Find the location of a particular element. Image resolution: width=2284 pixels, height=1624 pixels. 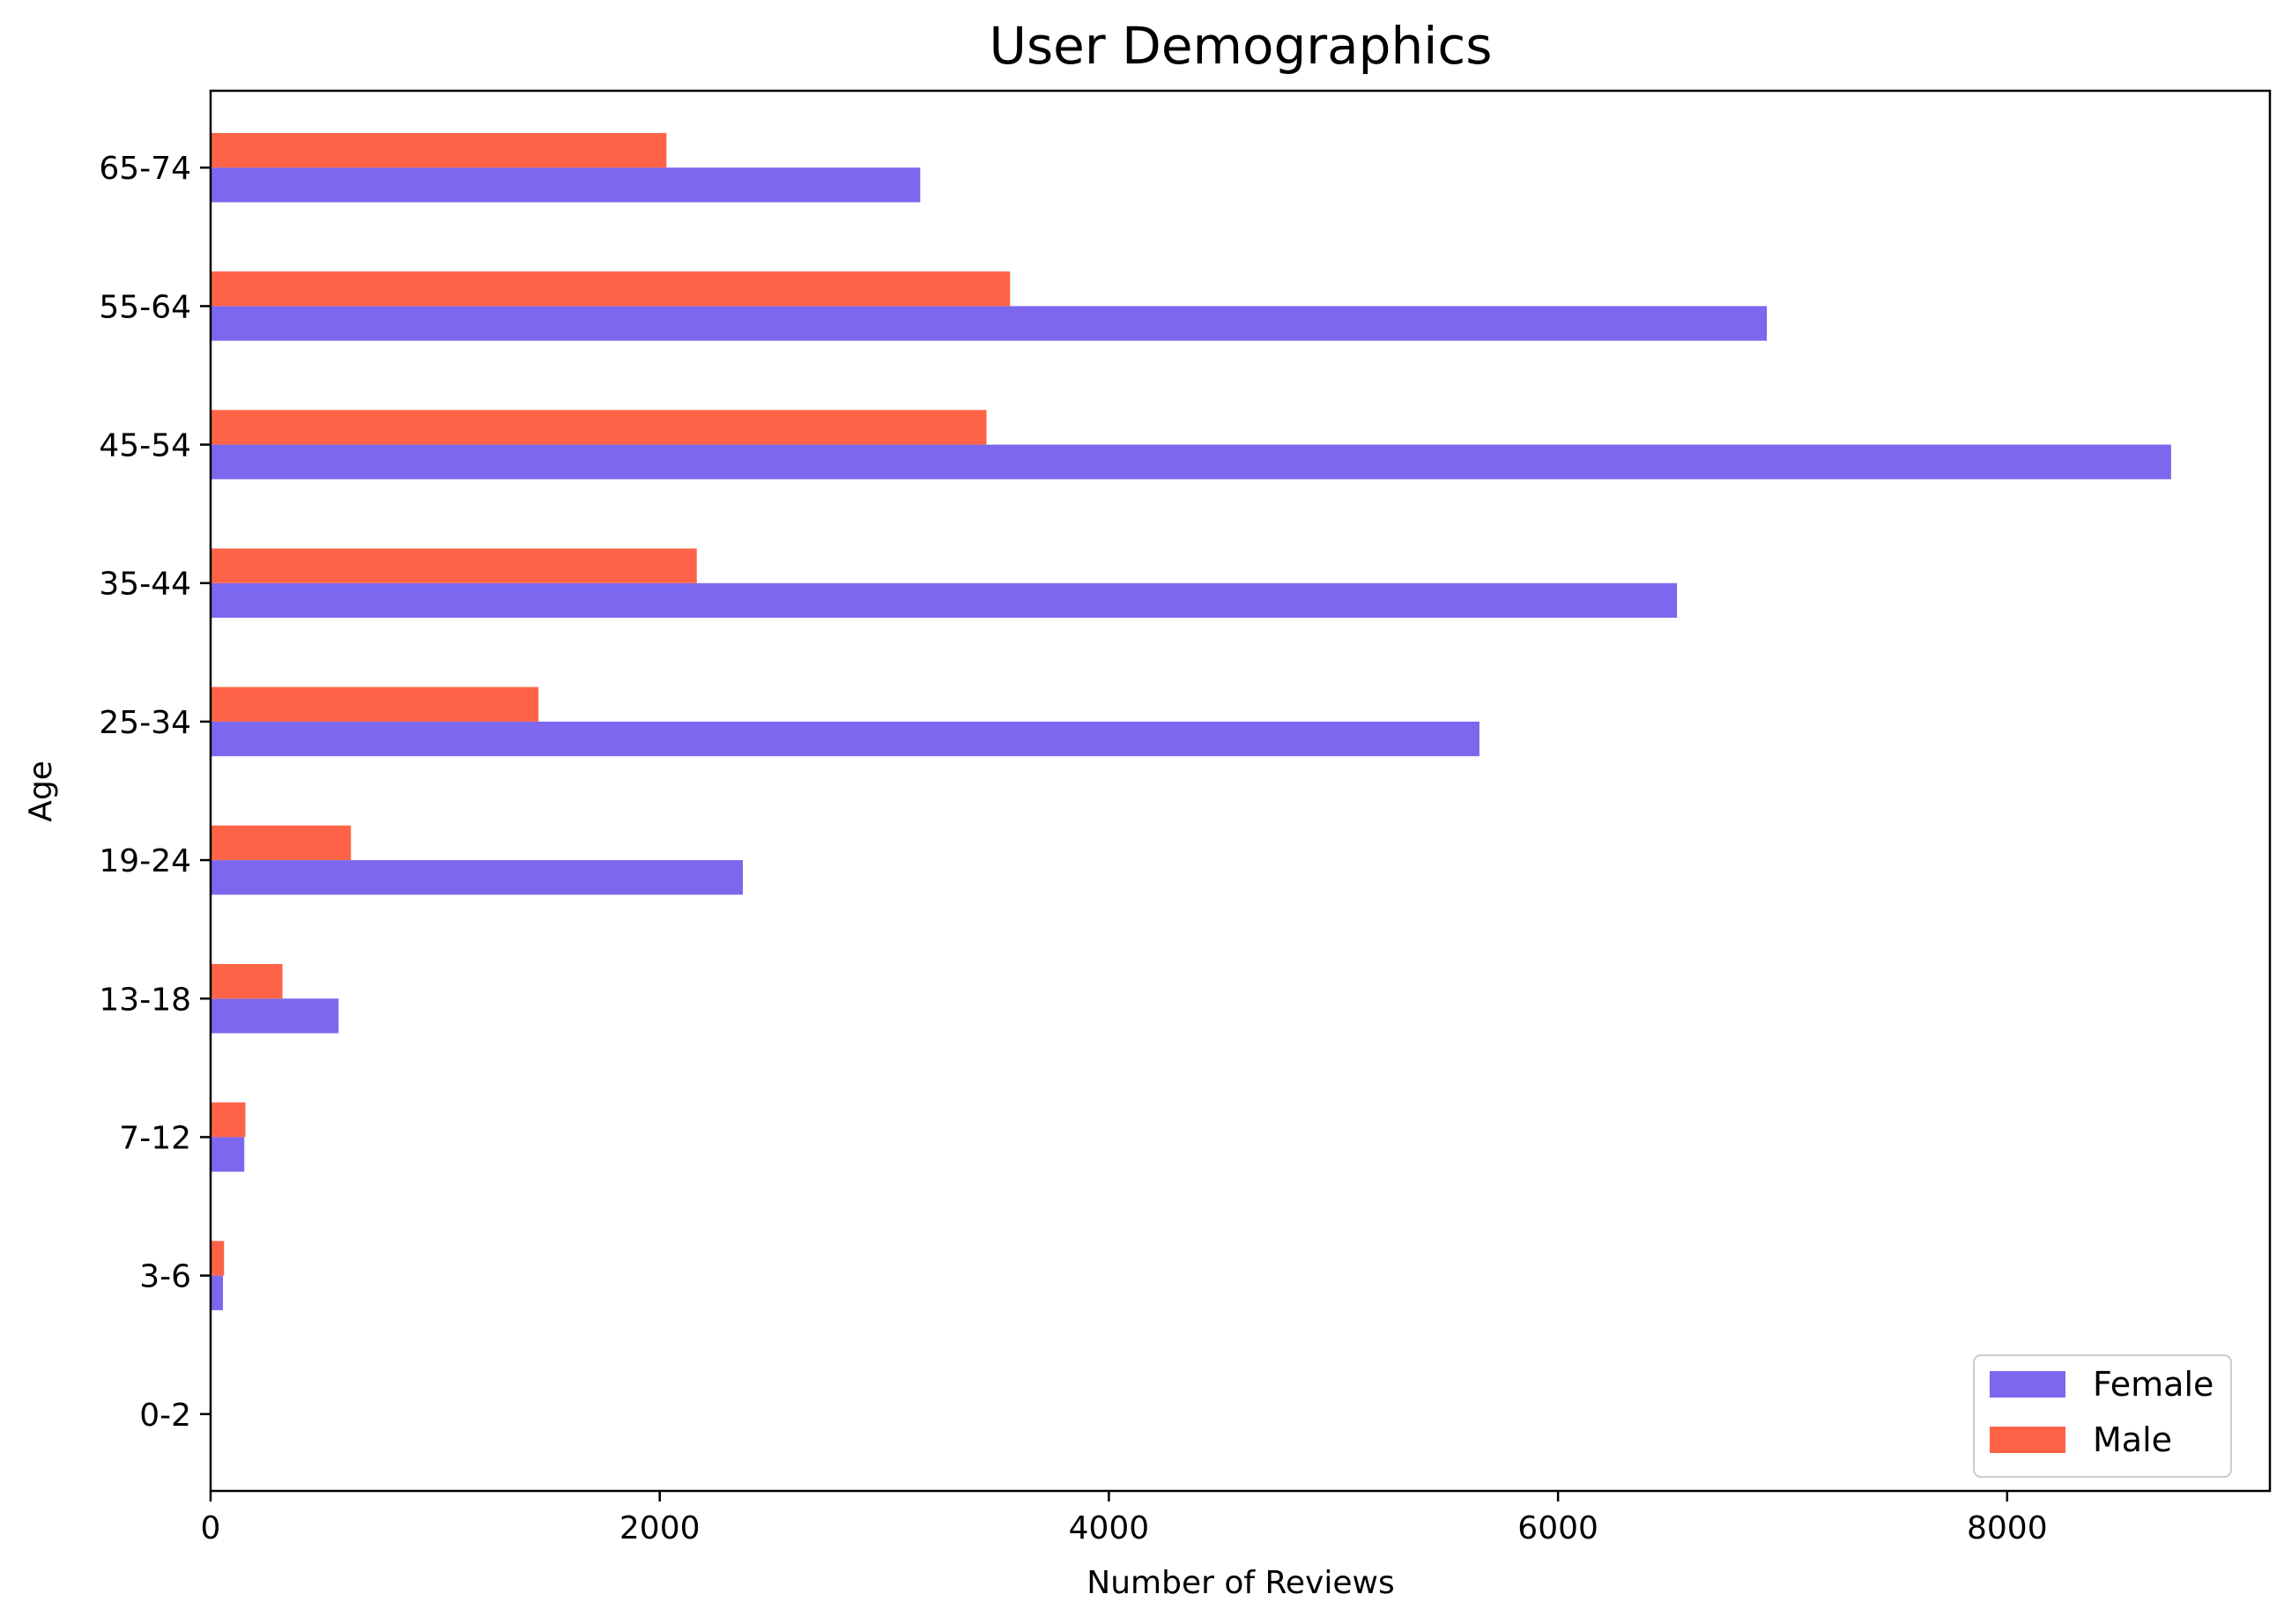

y-tick-label: 19-24 is located at coordinates (145, 861).